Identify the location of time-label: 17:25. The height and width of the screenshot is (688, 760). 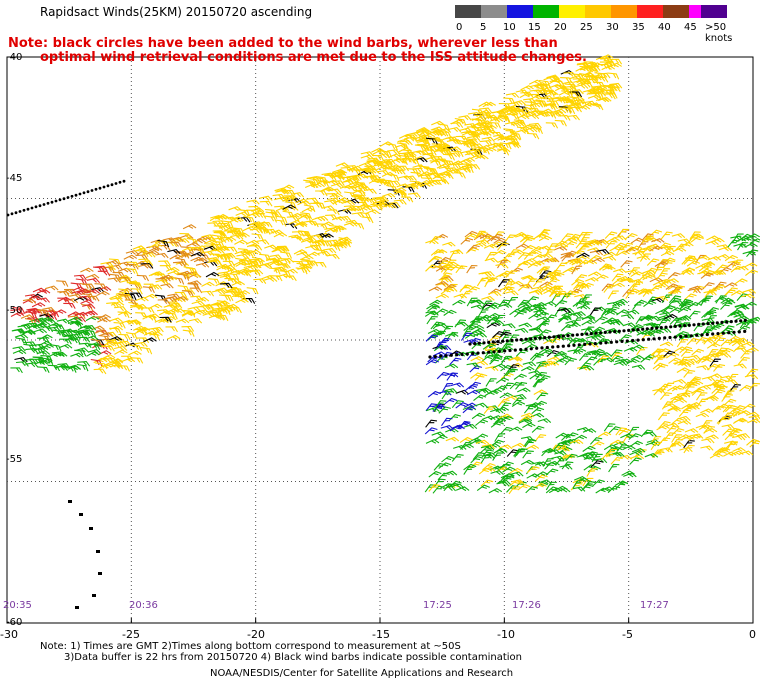
(437, 605).